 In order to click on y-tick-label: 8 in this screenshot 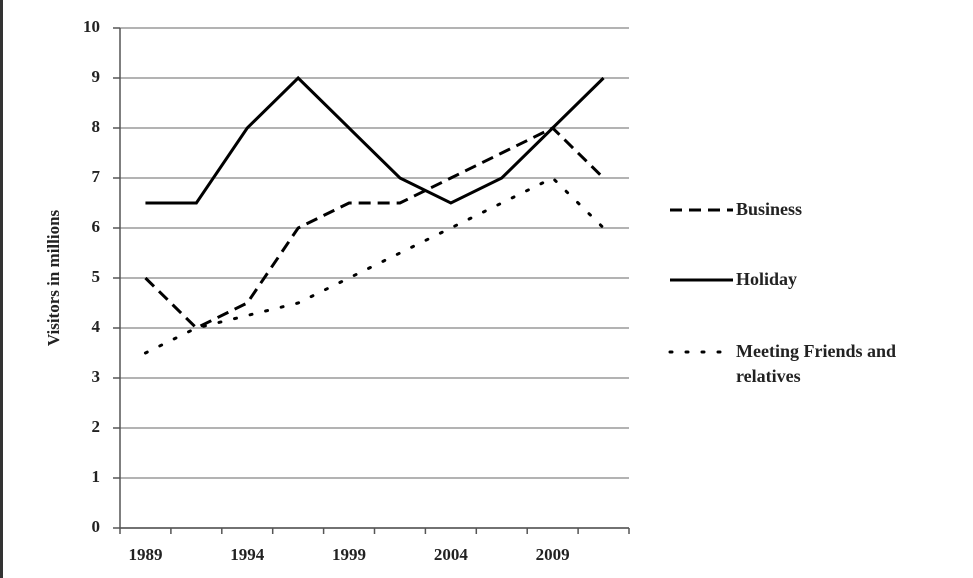, I will do `click(96, 126)`.